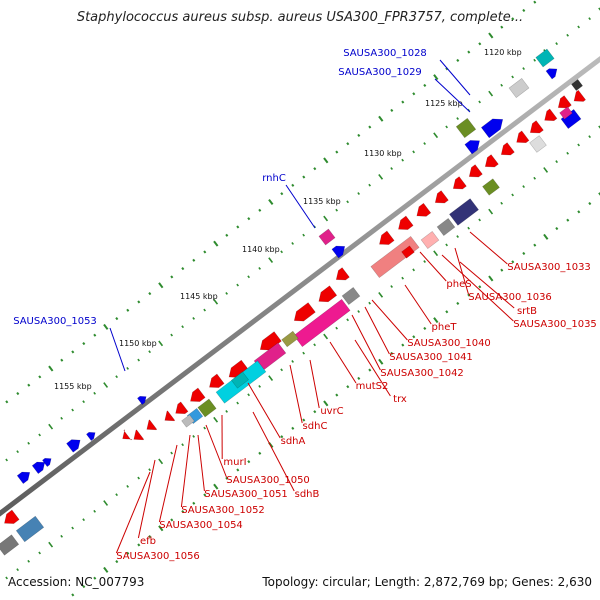 This screenshot has height=600, width=600. I want to click on gene-label: trx, so click(400, 399).